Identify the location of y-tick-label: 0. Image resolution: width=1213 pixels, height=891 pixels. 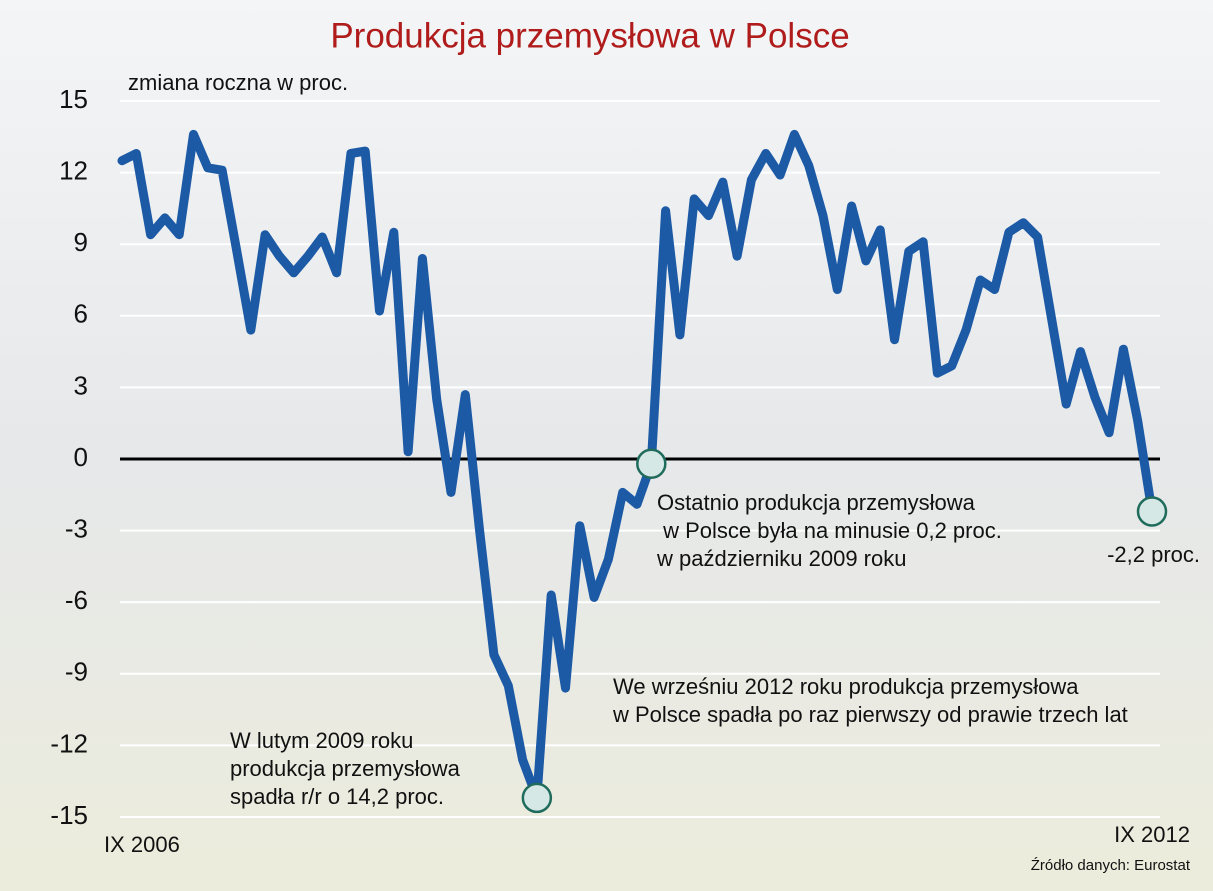
(81, 457).